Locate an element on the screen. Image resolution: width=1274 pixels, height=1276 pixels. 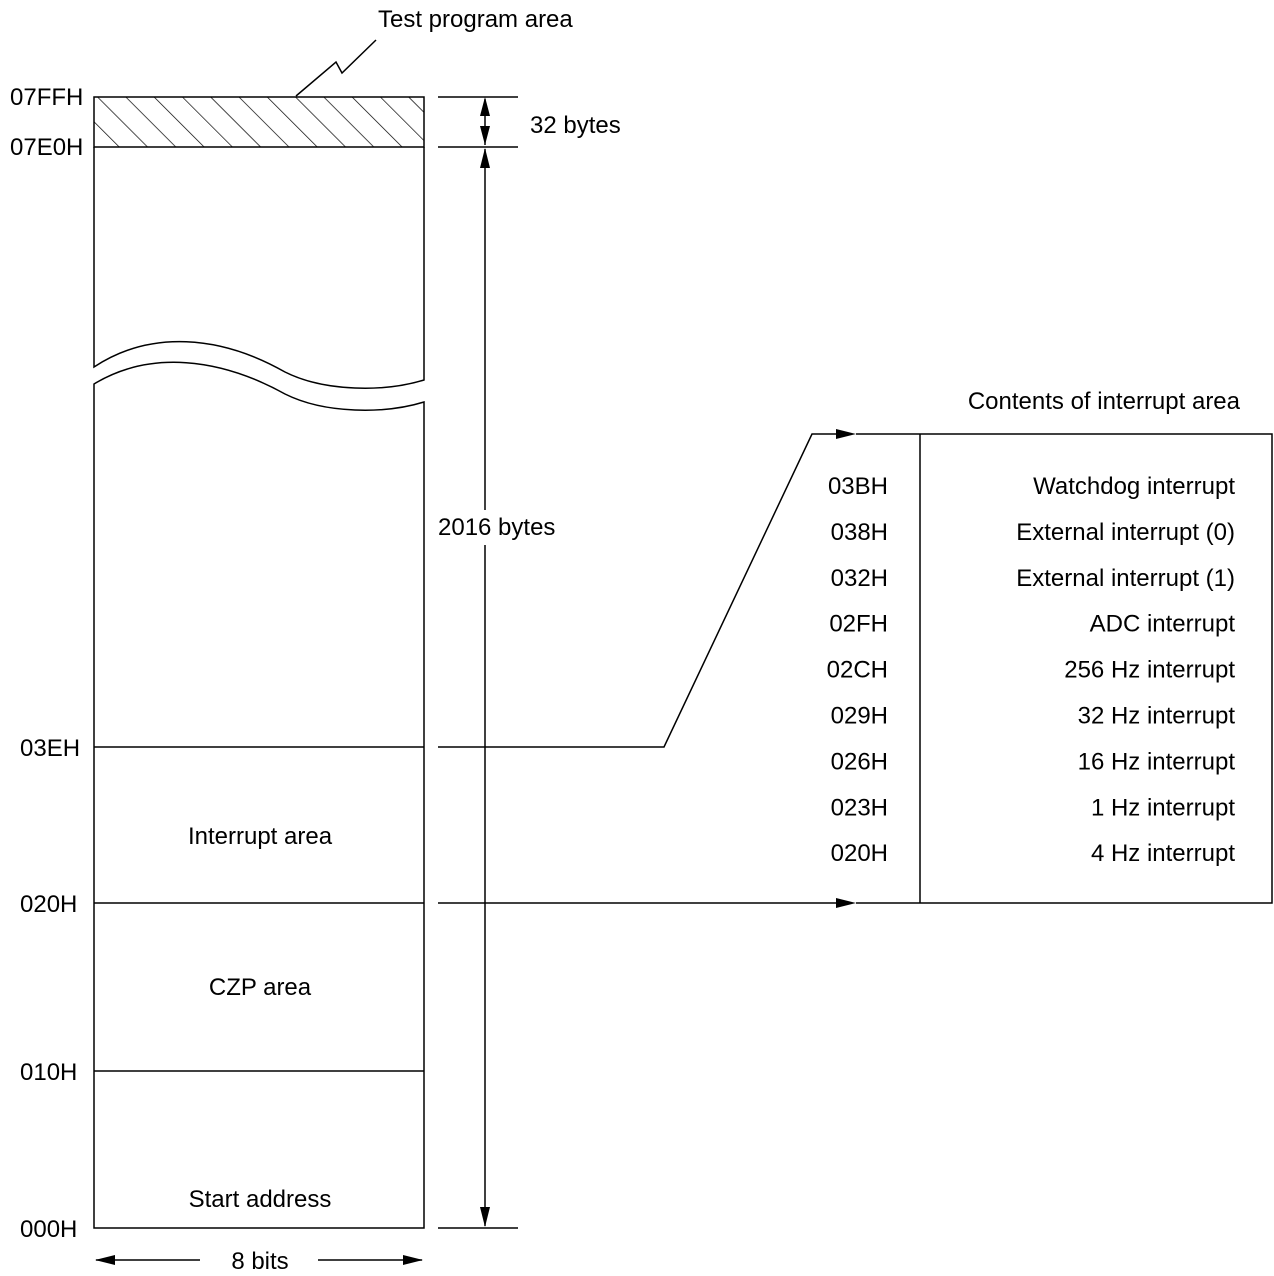
width-label: 8 bits is located at coordinates (259, 1261).